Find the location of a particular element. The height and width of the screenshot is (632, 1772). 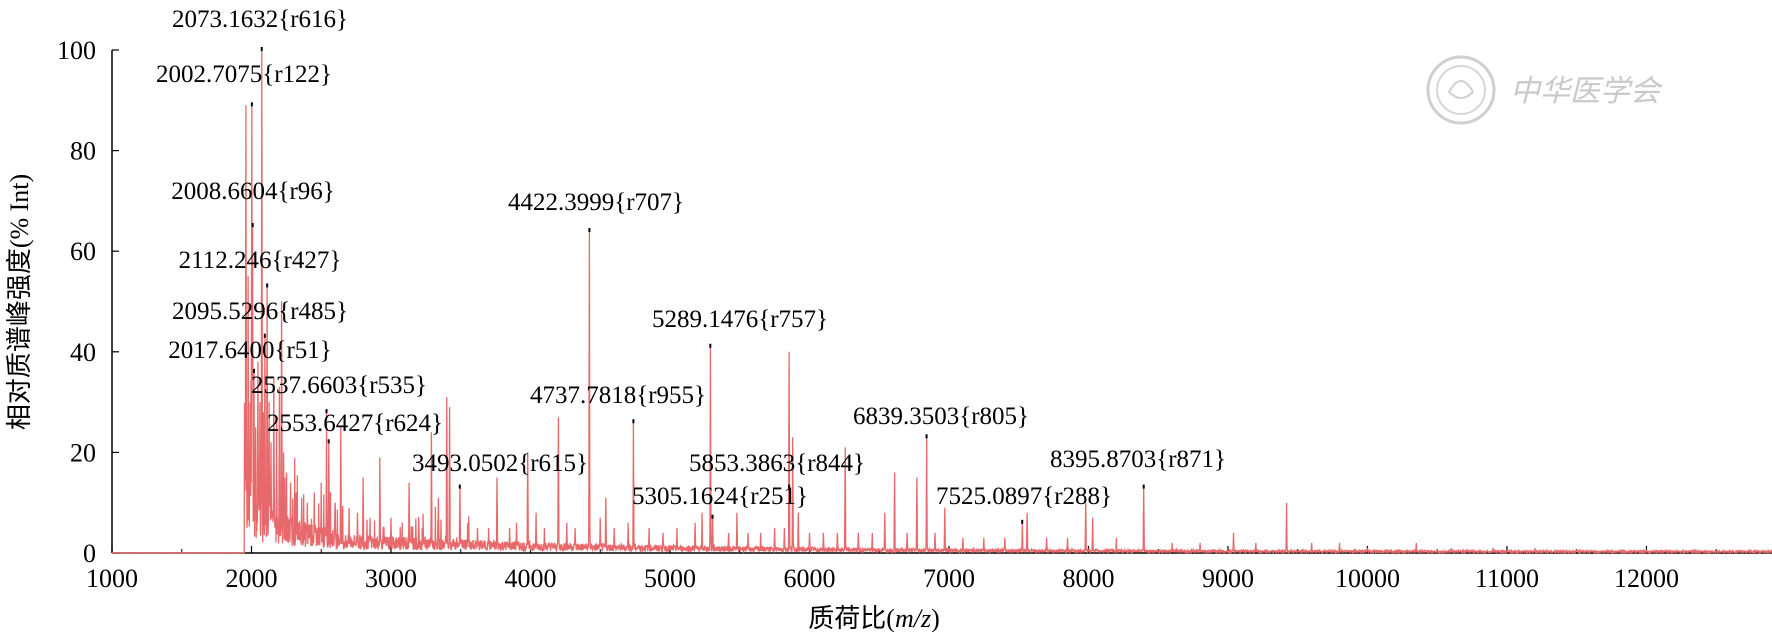

peak-label: 4422.3999{r707} is located at coordinates (596, 202).